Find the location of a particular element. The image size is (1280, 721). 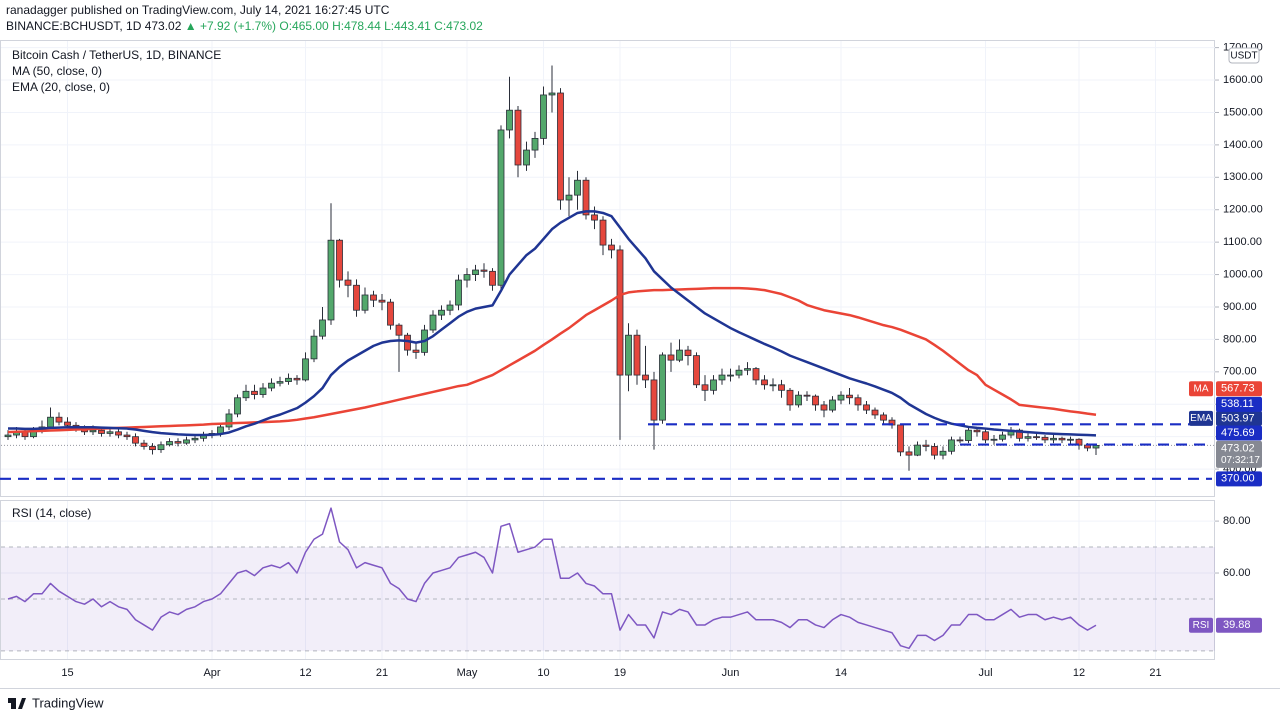

legend-entry: MA (50, close, 0) is located at coordinates (57, 71).